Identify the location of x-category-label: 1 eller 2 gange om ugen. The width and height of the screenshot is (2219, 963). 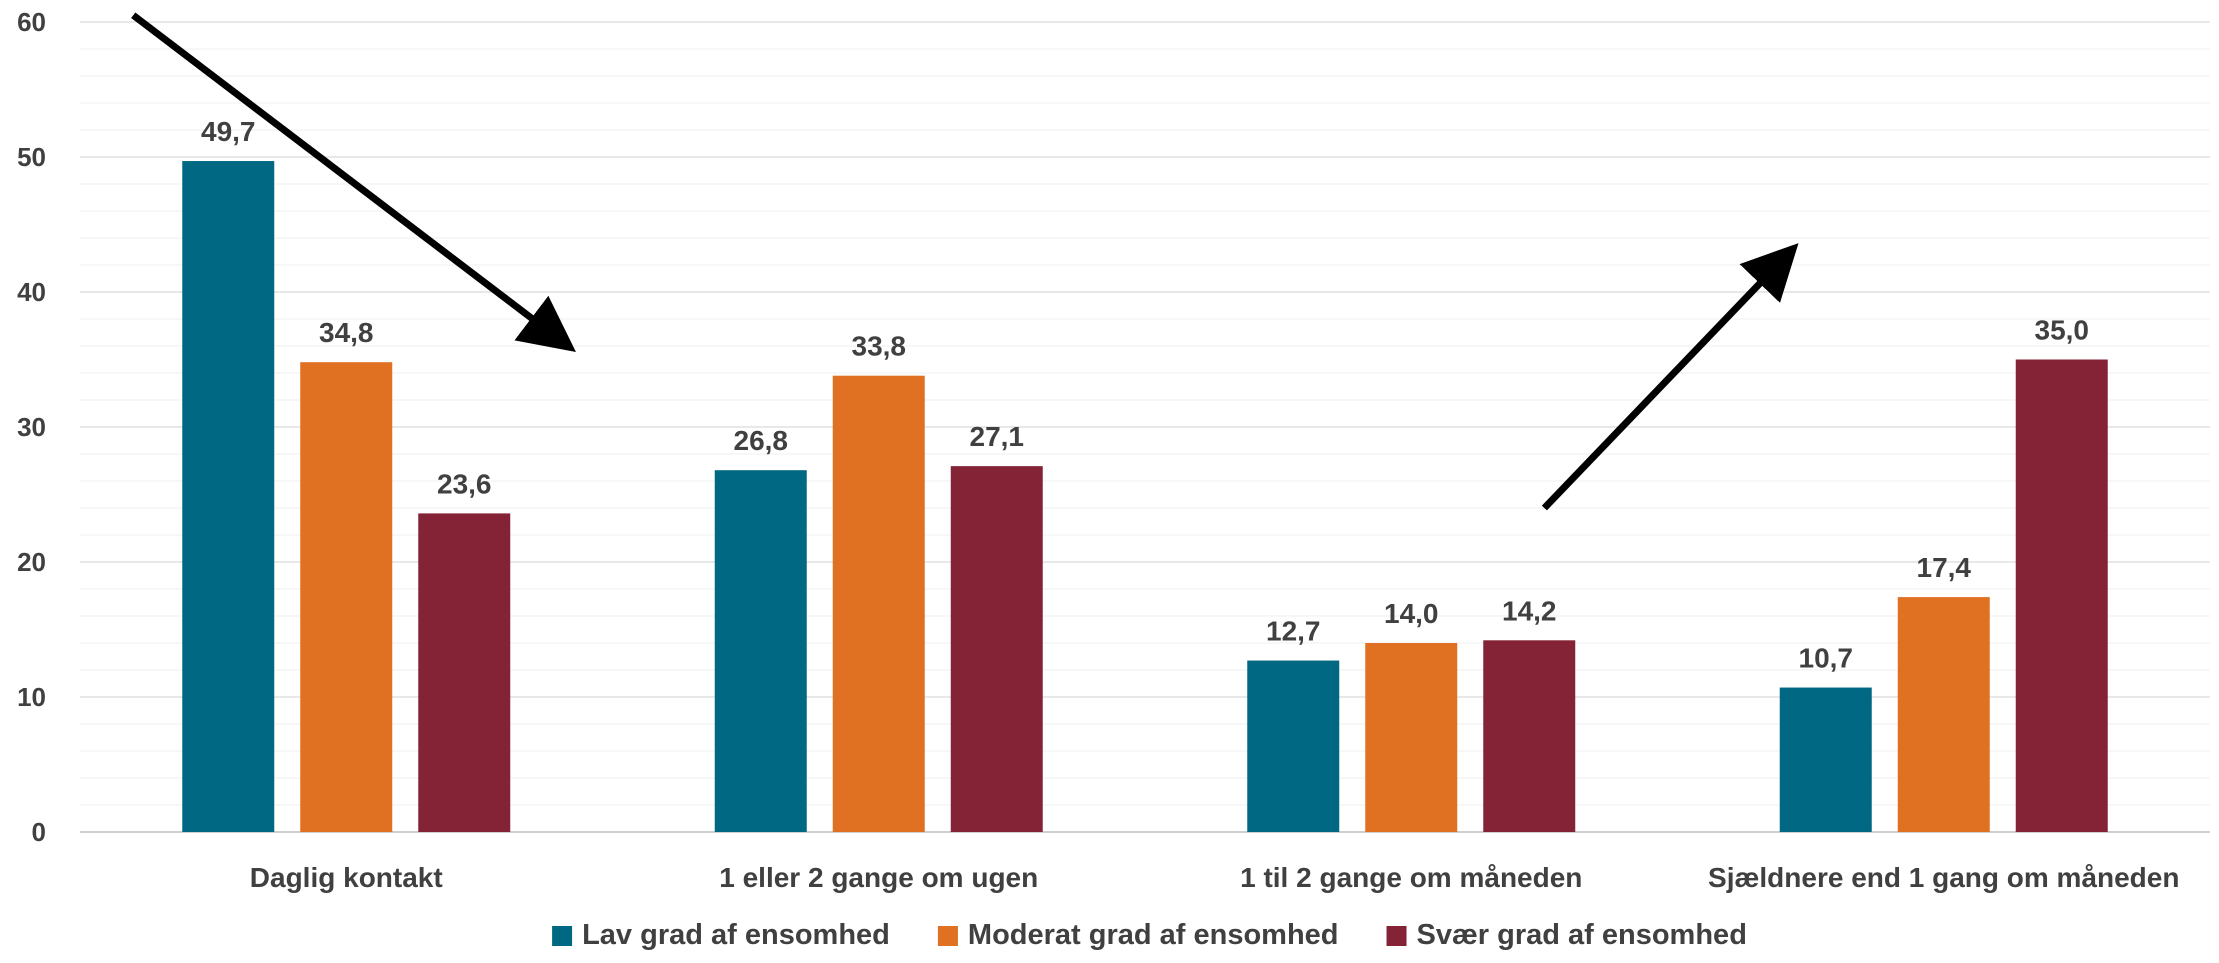
(878, 877).